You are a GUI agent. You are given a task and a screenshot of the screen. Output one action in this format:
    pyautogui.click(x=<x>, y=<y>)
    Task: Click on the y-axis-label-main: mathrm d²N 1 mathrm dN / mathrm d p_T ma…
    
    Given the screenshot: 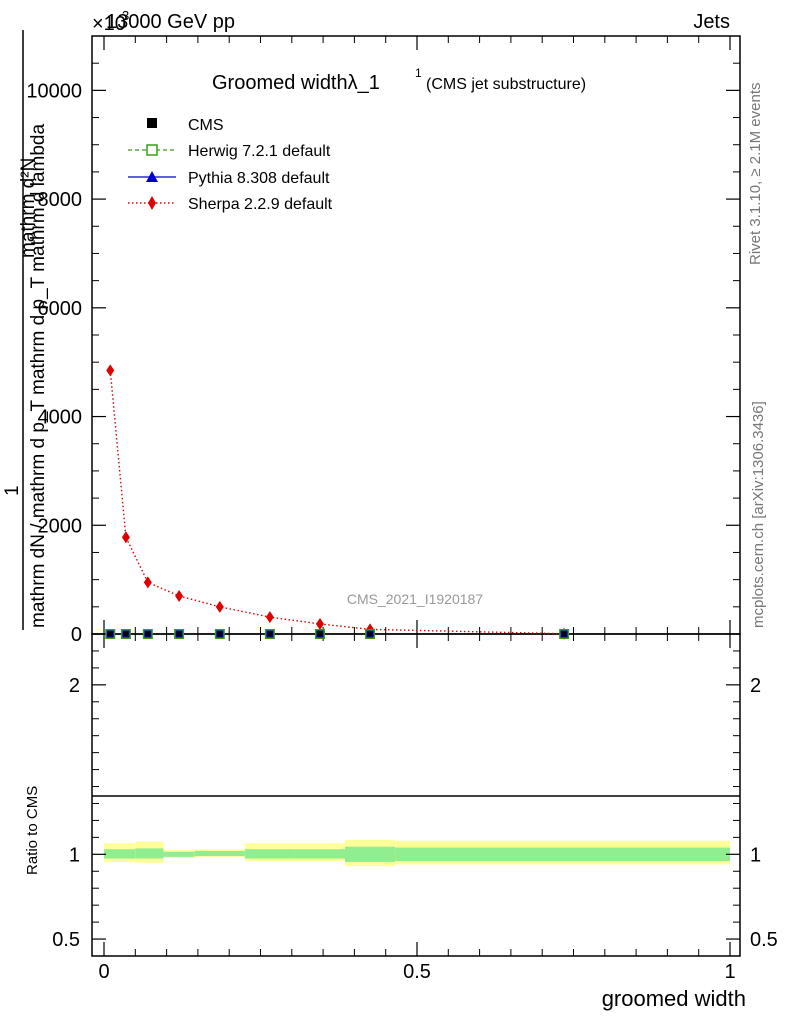 What is the action you would take?
    pyautogui.click(x=25, y=330)
    